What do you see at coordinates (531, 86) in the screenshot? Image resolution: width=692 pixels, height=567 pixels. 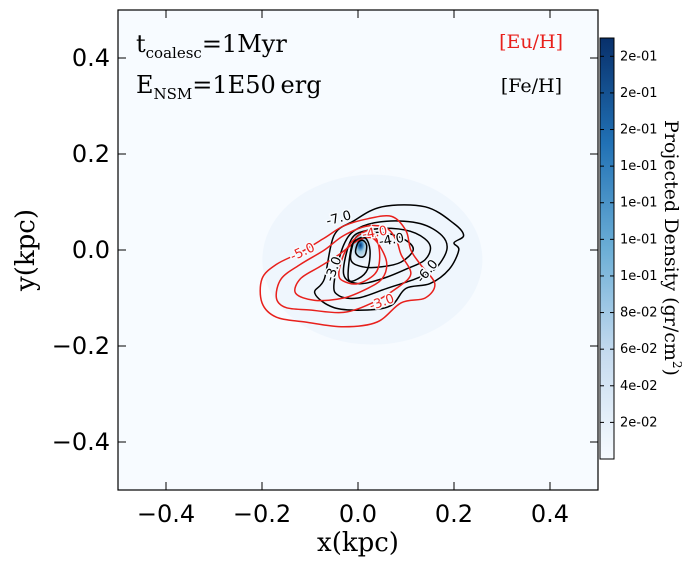 I see `legend-fe-h: [Fe/H]` at bounding box center [531, 86].